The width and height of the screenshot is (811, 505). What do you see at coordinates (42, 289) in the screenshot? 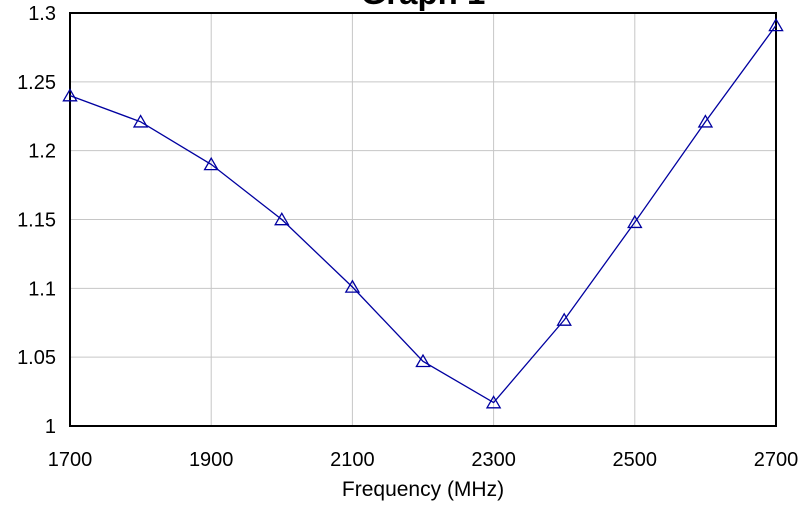
I see `y-tick-label: 1.1` at bounding box center [42, 289].